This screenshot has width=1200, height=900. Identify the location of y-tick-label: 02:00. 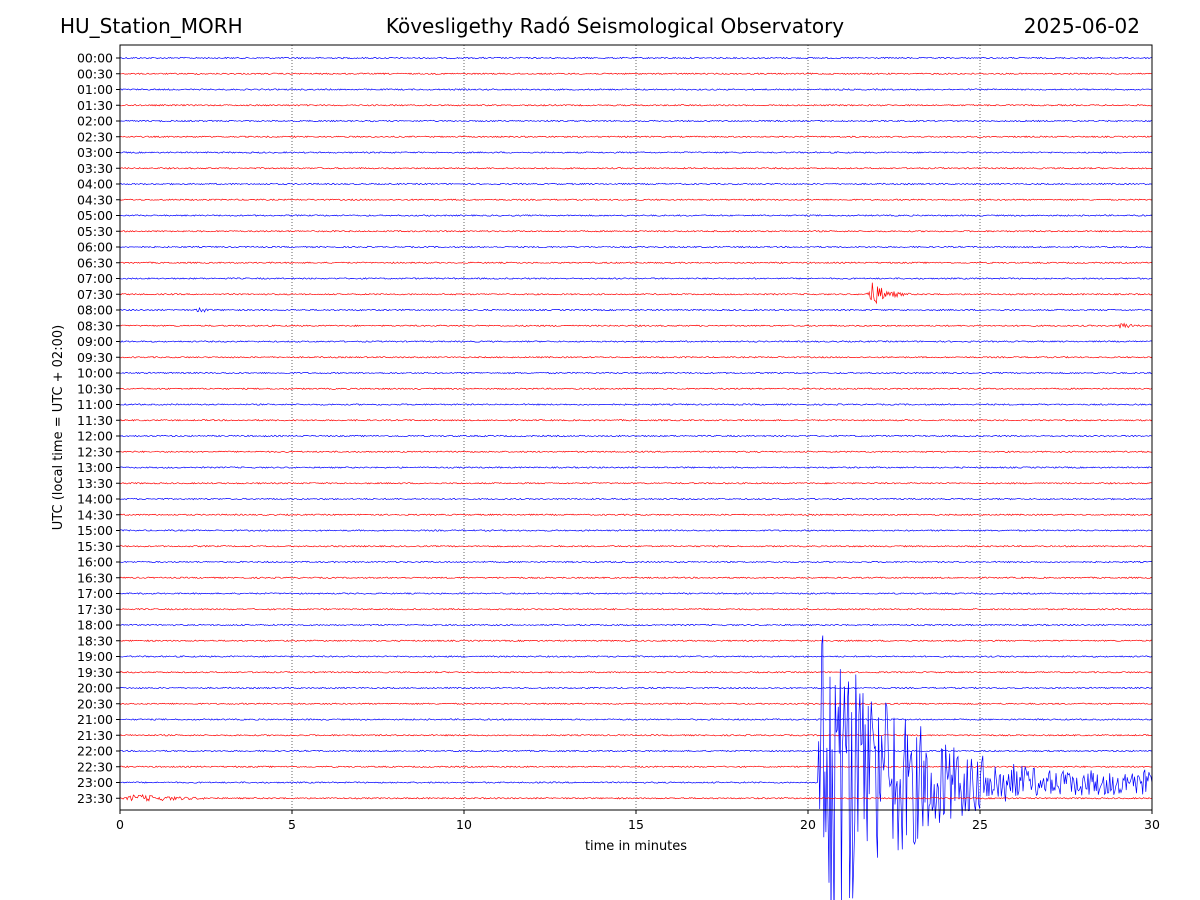
(95, 121).